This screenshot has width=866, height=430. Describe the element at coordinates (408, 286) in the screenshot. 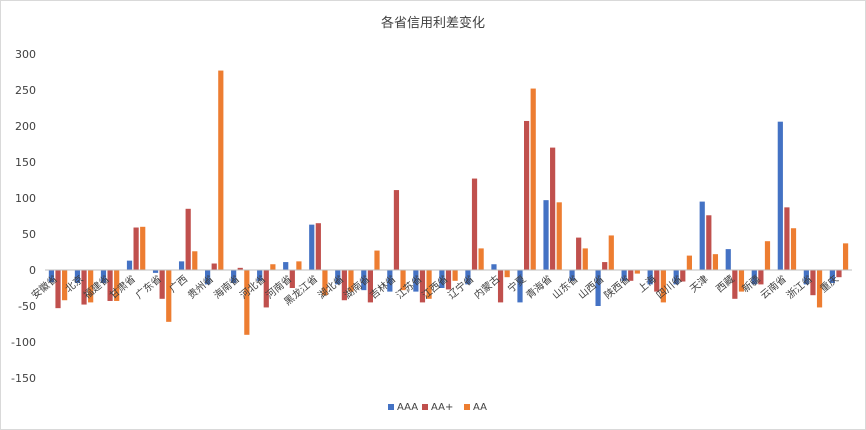

I see `x-tick-label: 江苏省` at that location.